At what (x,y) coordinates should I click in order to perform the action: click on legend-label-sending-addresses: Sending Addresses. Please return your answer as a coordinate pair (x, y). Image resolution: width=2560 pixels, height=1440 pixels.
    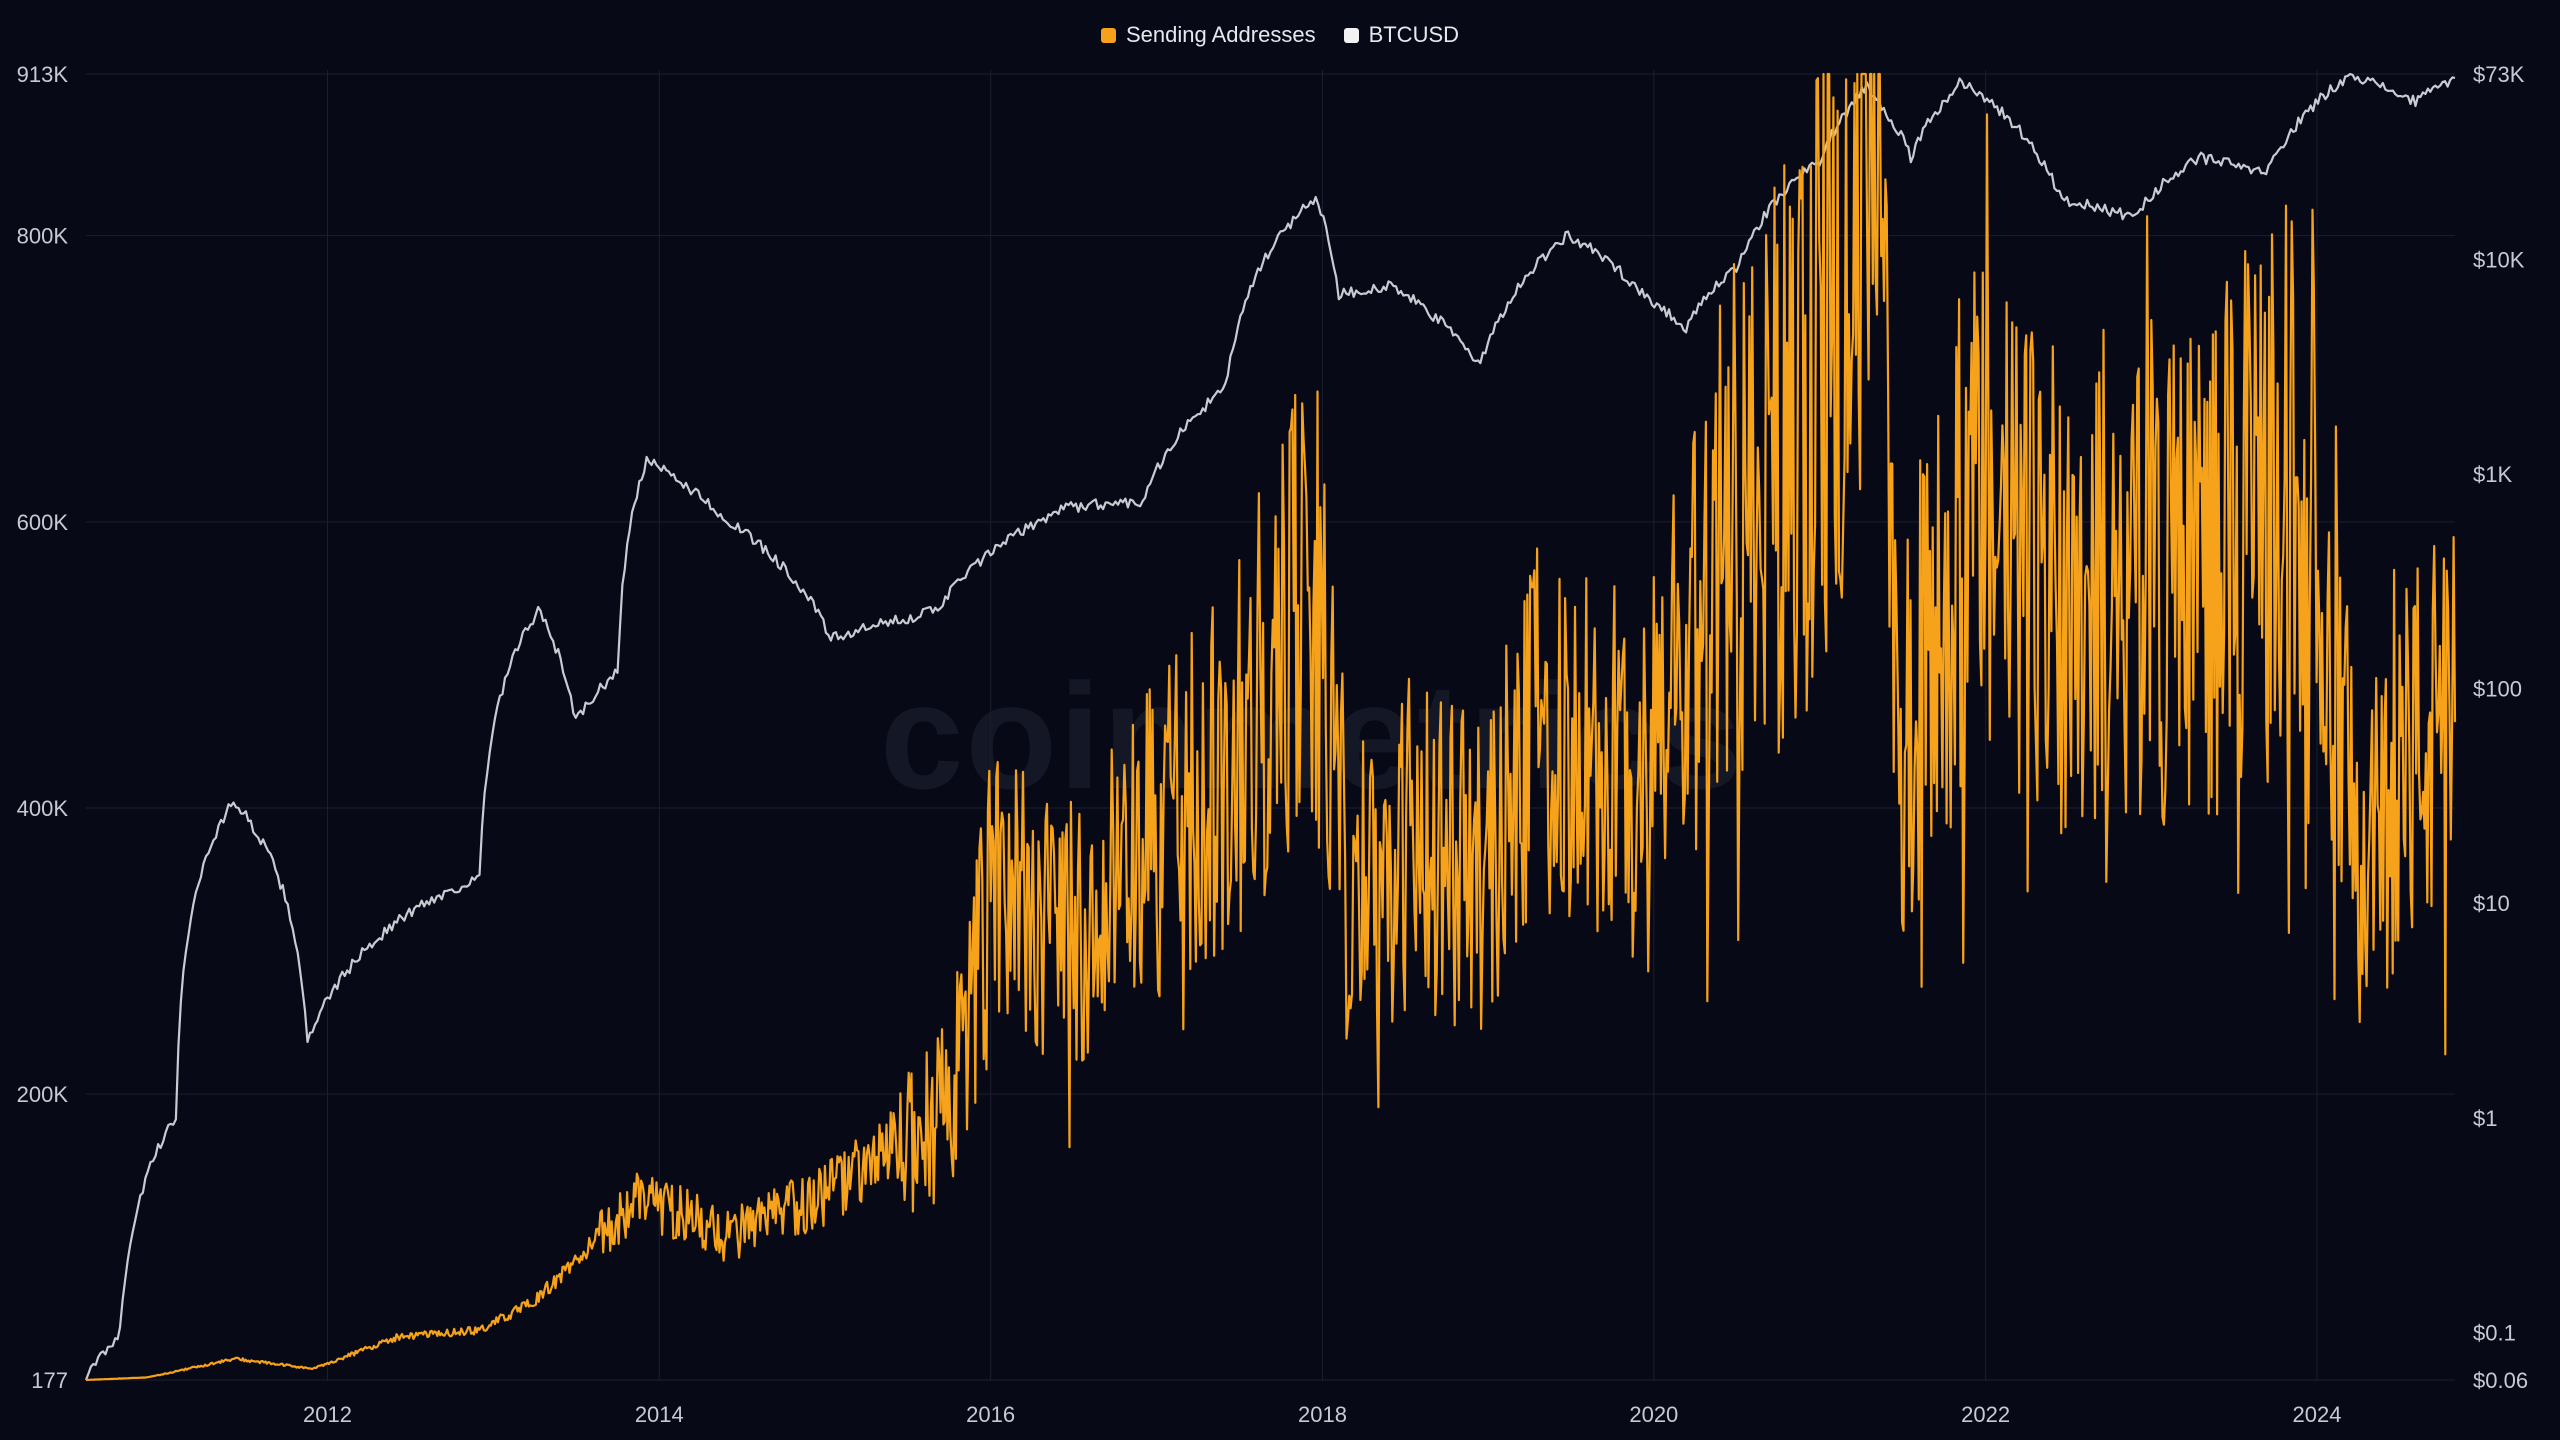
    Looking at the image, I should click on (1220, 34).